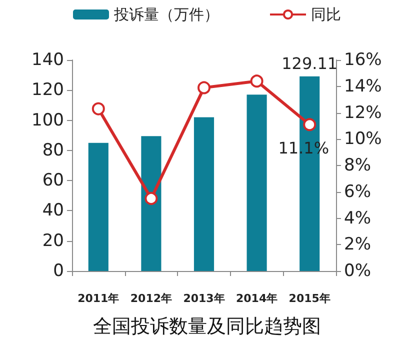  I want to click on y-tick-label: 0, so click(58, 271).